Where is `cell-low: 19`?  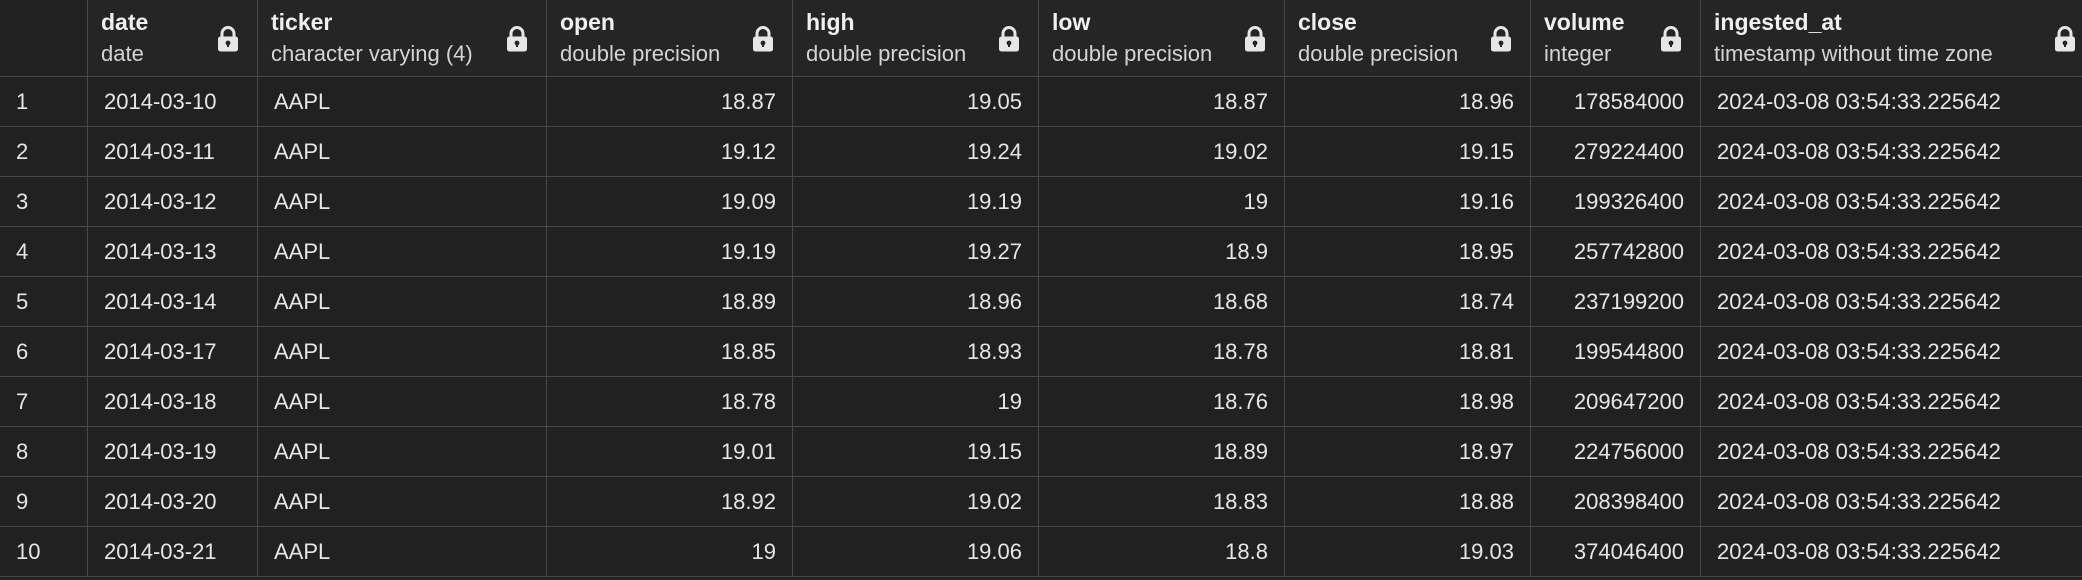
cell-low: 19 is located at coordinates (1161, 201).